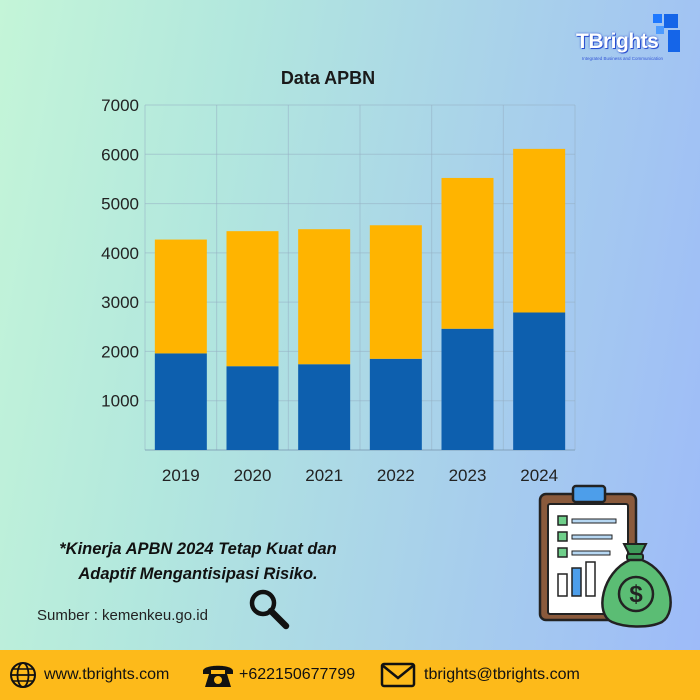  What do you see at coordinates (253, 475) in the screenshot?
I see `x-tick-label: 2020` at bounding box center [253, 475].